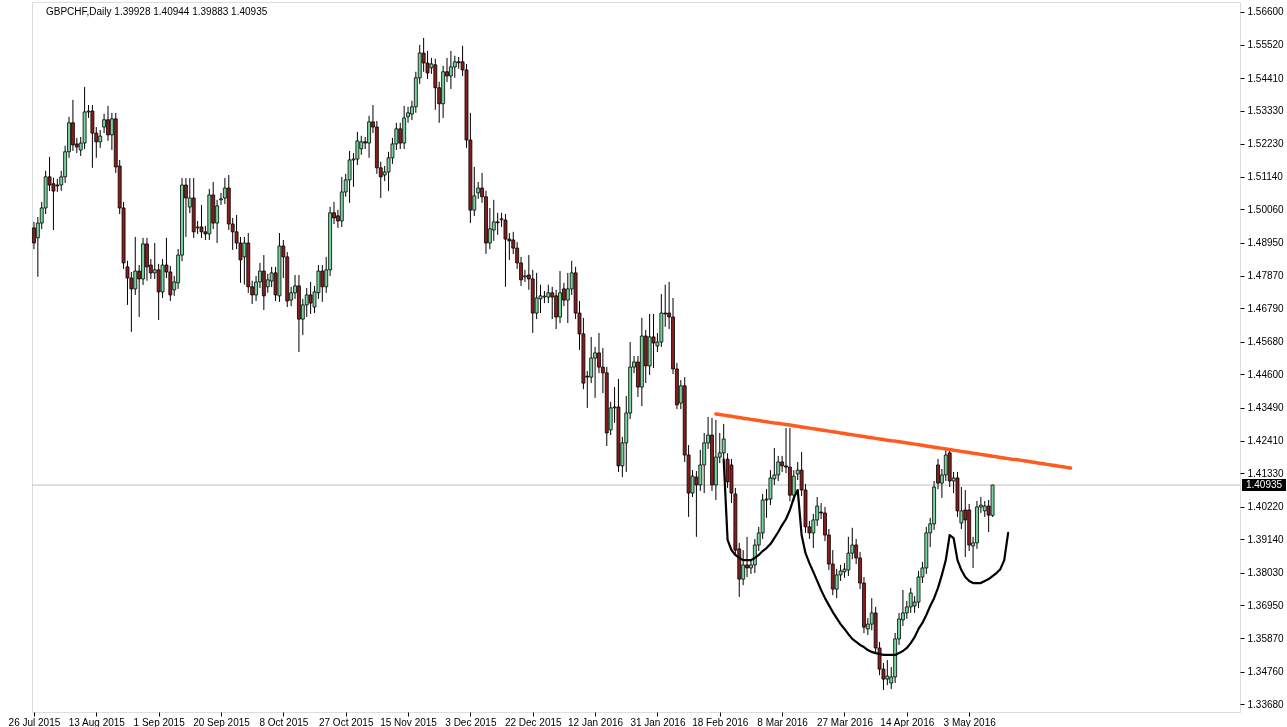 The width and height of the screenshot is (1287, 727). Describe the element at coordinates (1266, 672) in the screenshot. I see `y-tick-label: 1.34760` at that location.